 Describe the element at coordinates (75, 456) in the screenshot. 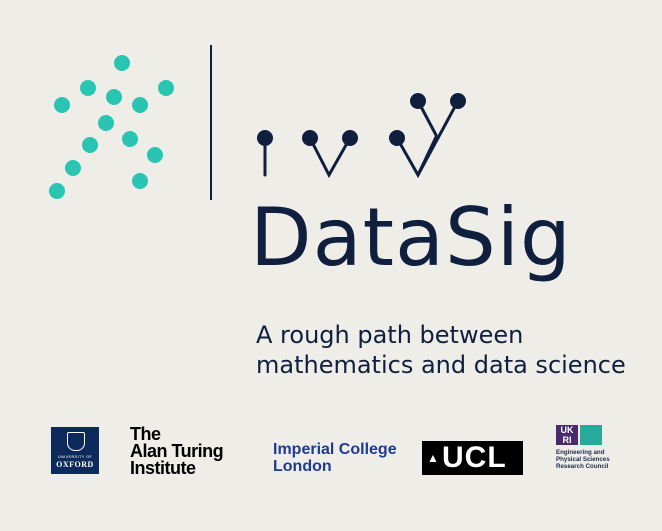

I see `oxford-uni-label: UNIVERSITY OF` at that location.